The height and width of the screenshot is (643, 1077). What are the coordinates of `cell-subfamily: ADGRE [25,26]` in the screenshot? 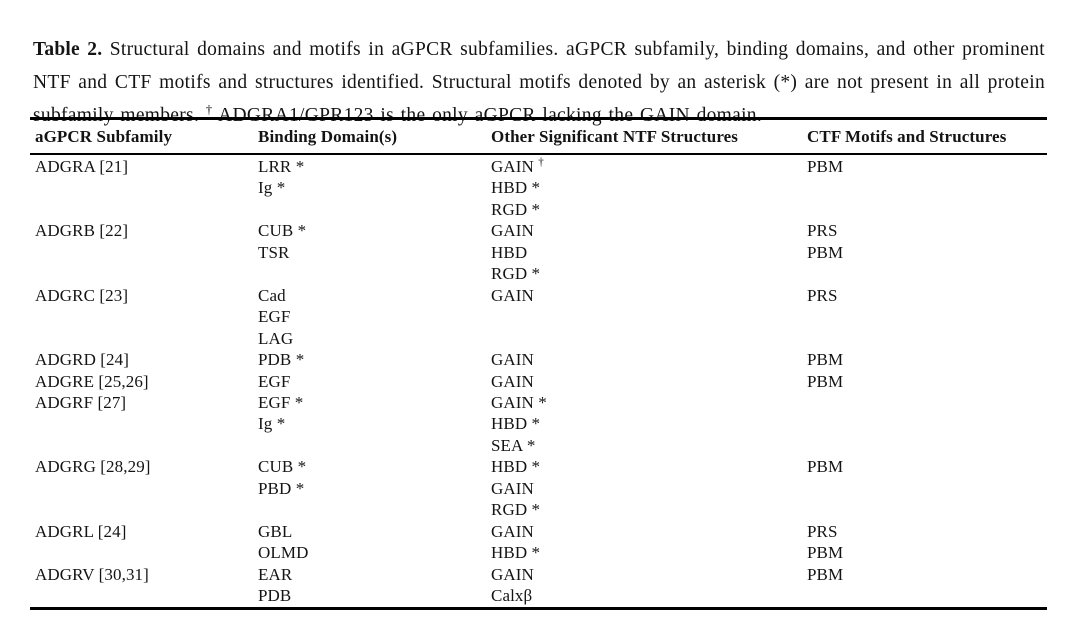 It's located at (144, 381).